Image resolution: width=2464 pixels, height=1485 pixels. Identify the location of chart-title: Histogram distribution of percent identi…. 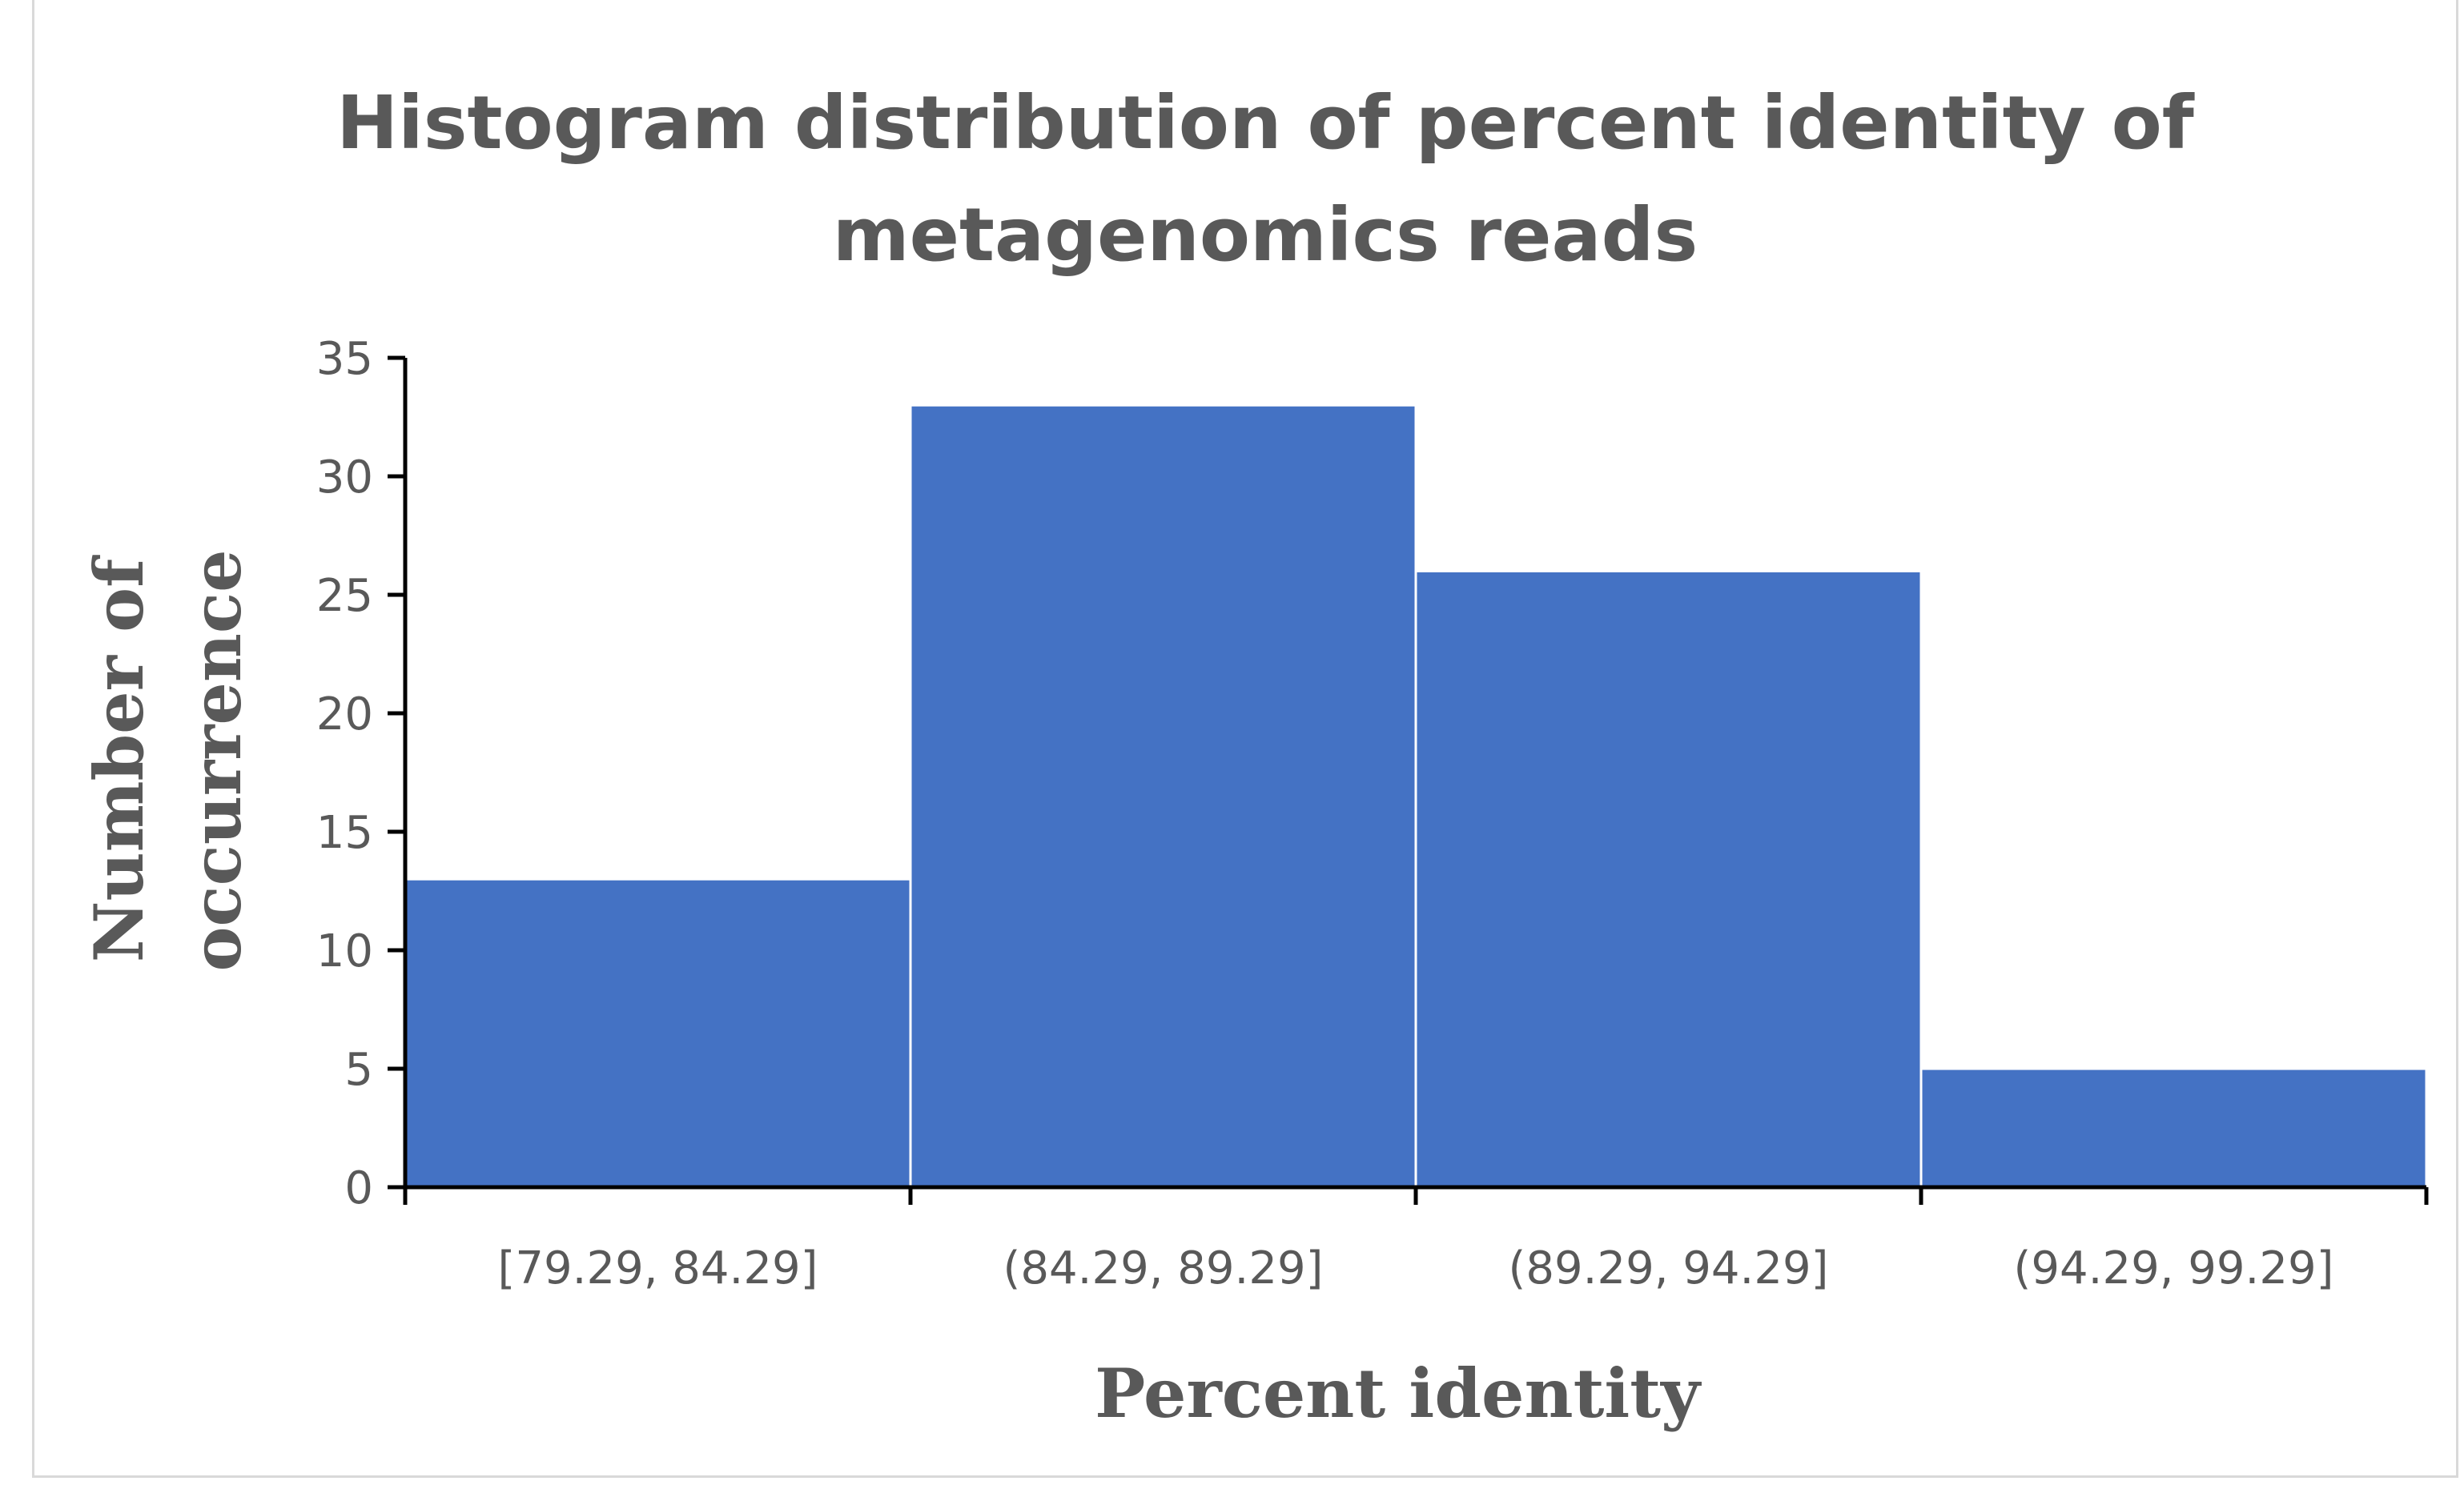
(1265, 179).